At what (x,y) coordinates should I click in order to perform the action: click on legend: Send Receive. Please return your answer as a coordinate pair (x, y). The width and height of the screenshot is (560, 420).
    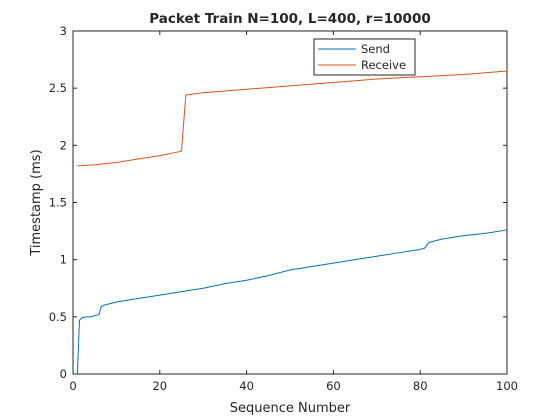
    Looking at the image, I should click on (364, 57).